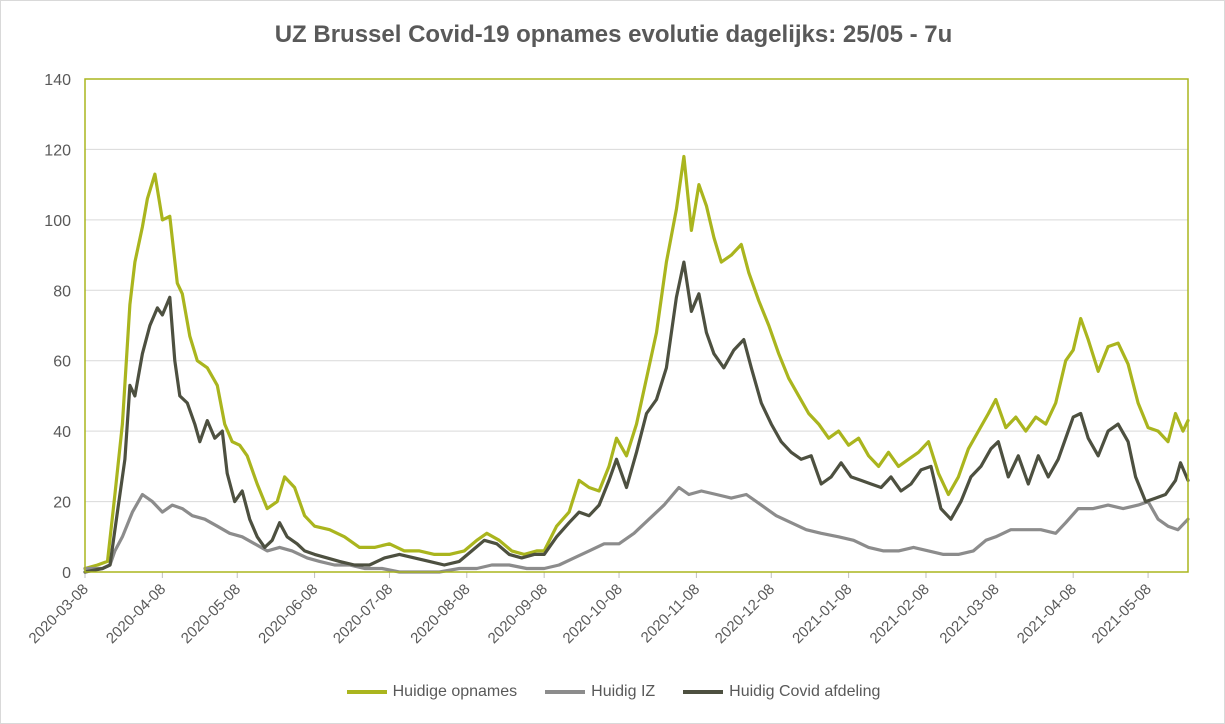 The image size is (1225, 724). I want to click on y-tick-label: 0, so click(66, 573).